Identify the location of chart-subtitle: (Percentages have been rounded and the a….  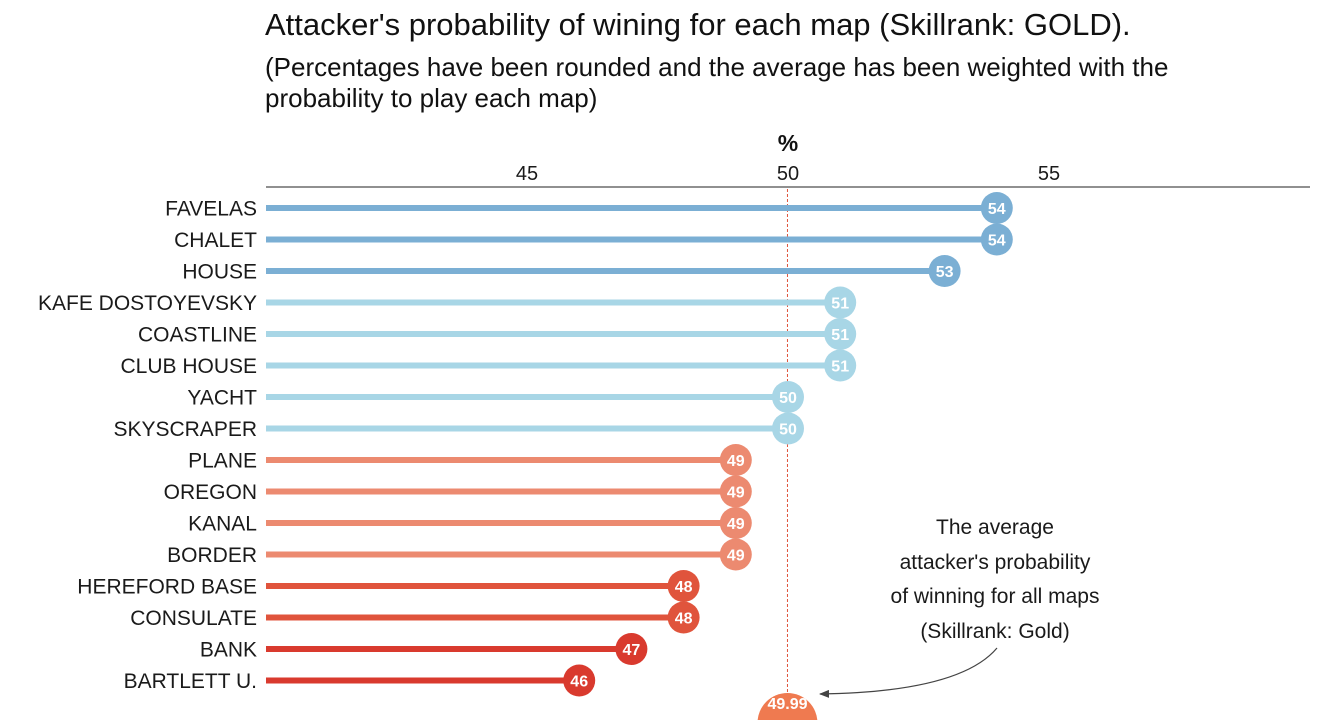
(717, 82).